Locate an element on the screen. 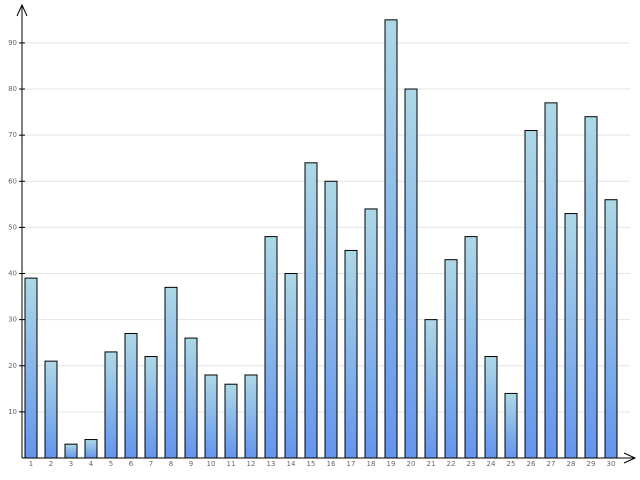  y-tick-label: 40 is located at coordinates (12, 274).